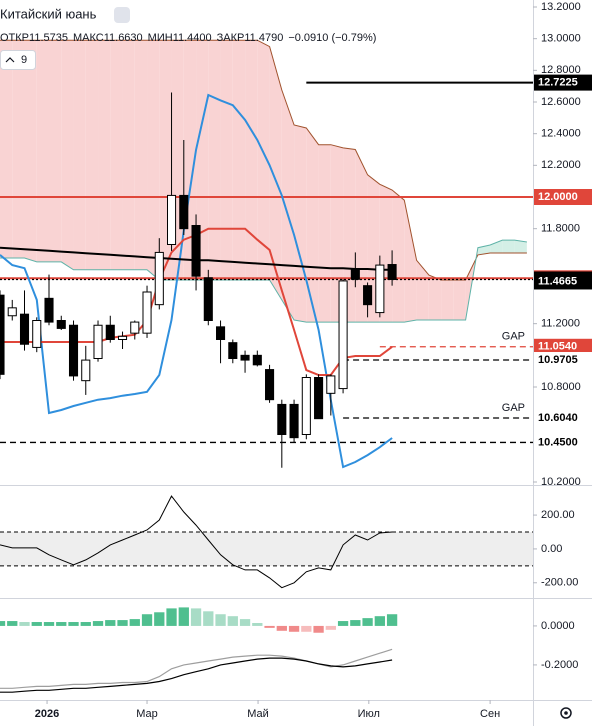  I want to click on y-tick-label: 10.8000, so click(561, 387).